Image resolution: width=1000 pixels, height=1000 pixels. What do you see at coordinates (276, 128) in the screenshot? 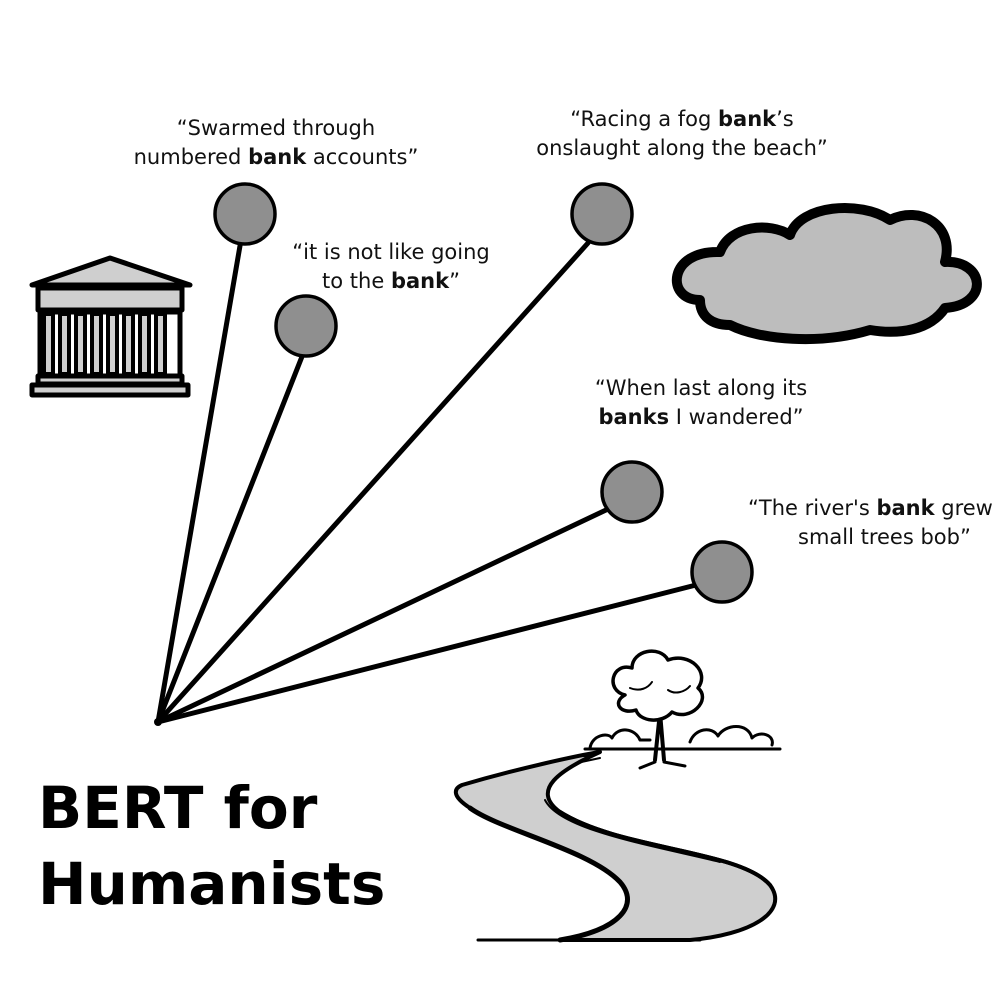
I see `quote-1-line1: “Swarmed through` at bounding box center [276, 128].